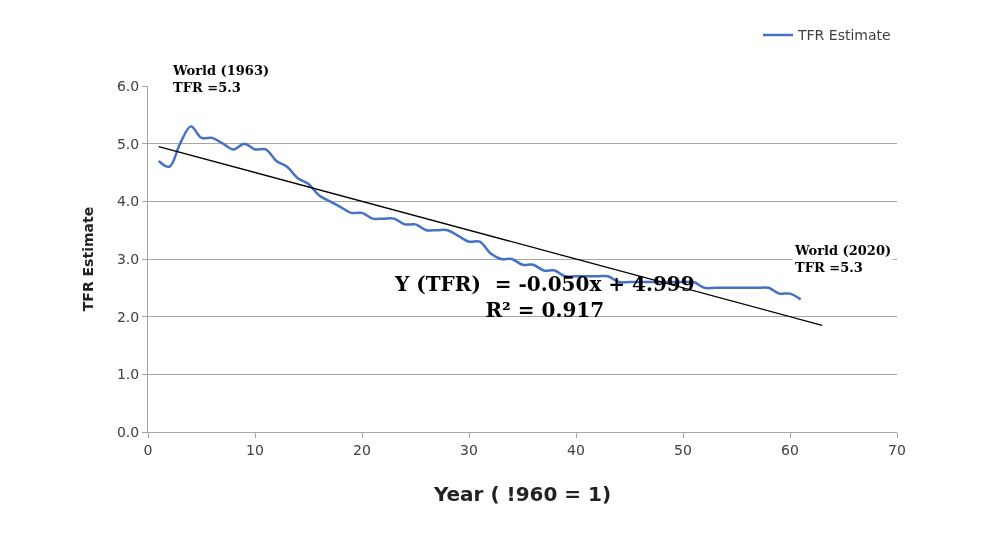 The height and width of the screenshot is (551, 1004). Describe the element at coordinates (148, 449) in the screenshot. I see `x-tick-label: 0` at that location.